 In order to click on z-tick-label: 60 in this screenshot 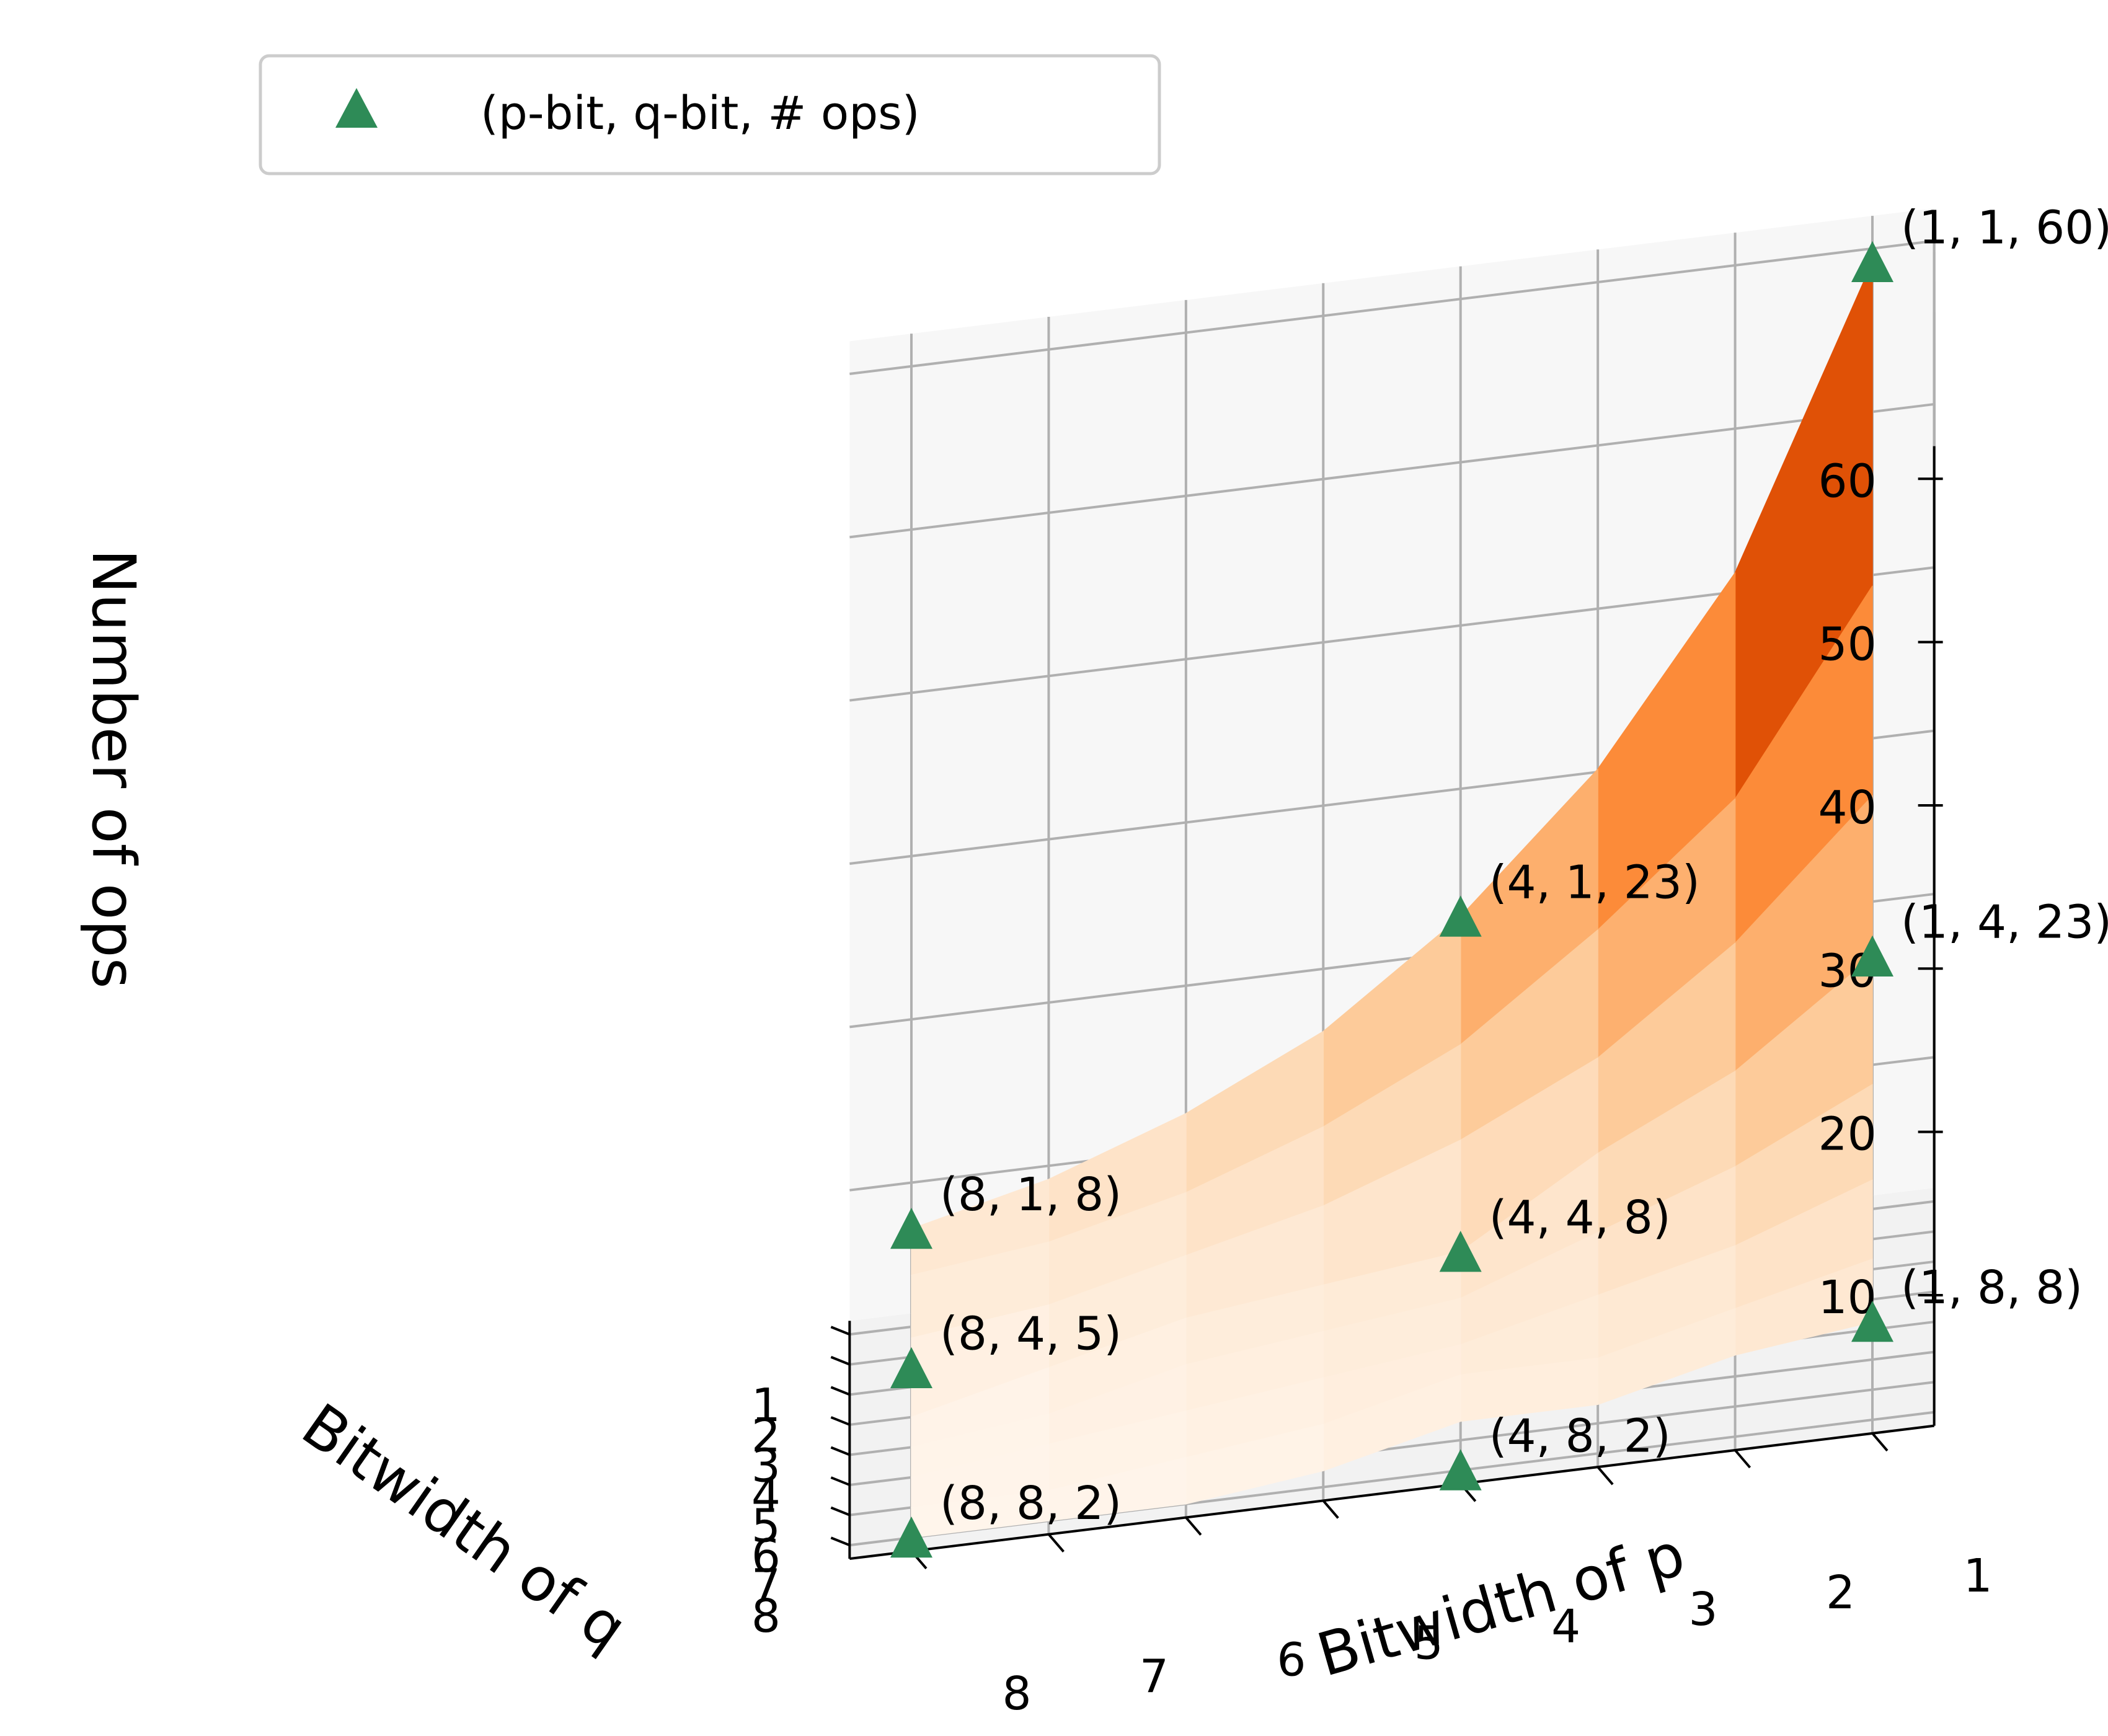, I will do `click(1847, 481)`.